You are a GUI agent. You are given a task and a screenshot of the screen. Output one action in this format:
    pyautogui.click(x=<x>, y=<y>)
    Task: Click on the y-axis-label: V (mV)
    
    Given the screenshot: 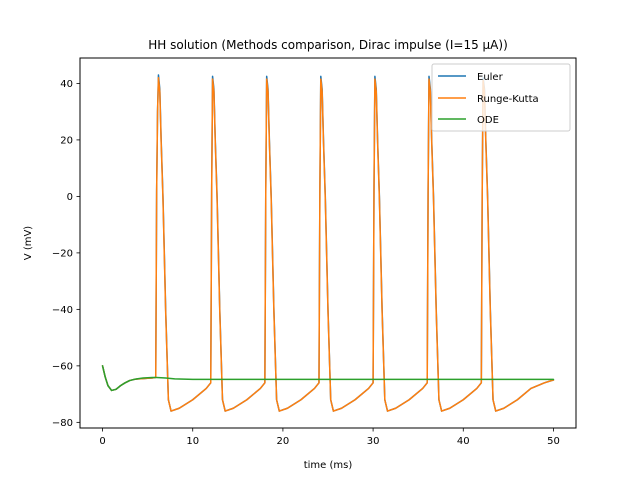 What is the action you would take?
    pyautogui.click(x=28, y=243)
    